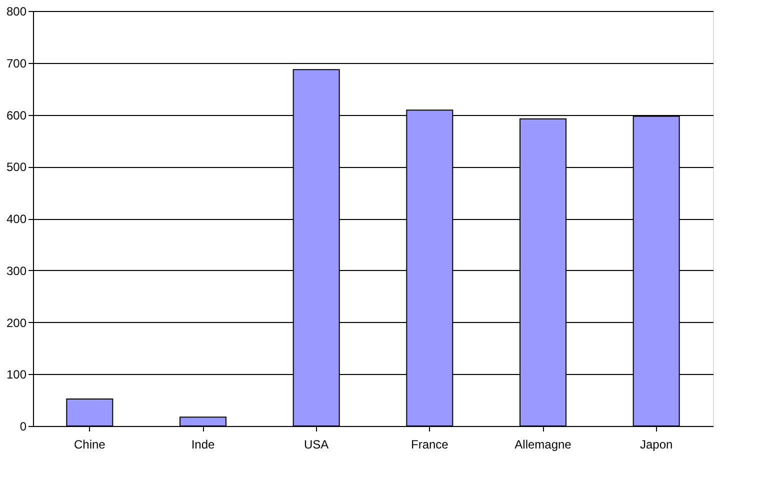 This screenshot has height=482, width=763. I want to click on x-tick-label: France, so click(429, 445).